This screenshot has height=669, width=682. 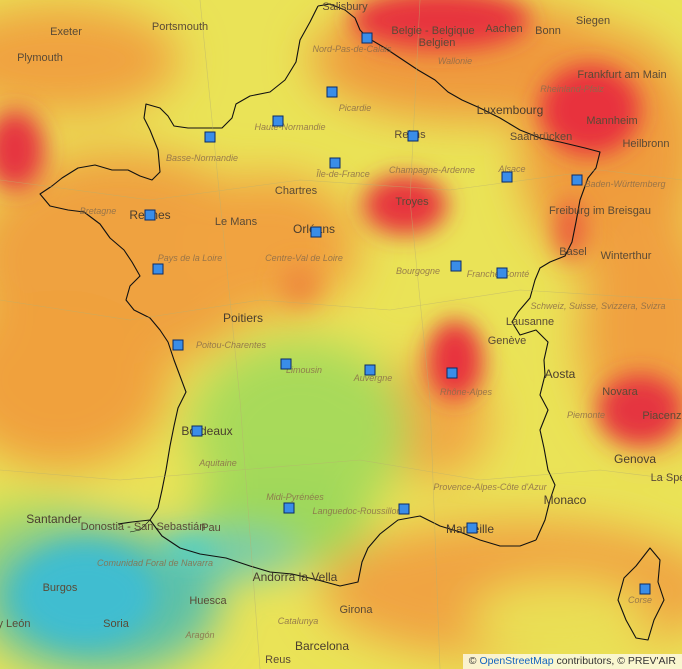 I want to click on label-rheinland: Rheinland-Pfalz, so click(x=572, y=89).